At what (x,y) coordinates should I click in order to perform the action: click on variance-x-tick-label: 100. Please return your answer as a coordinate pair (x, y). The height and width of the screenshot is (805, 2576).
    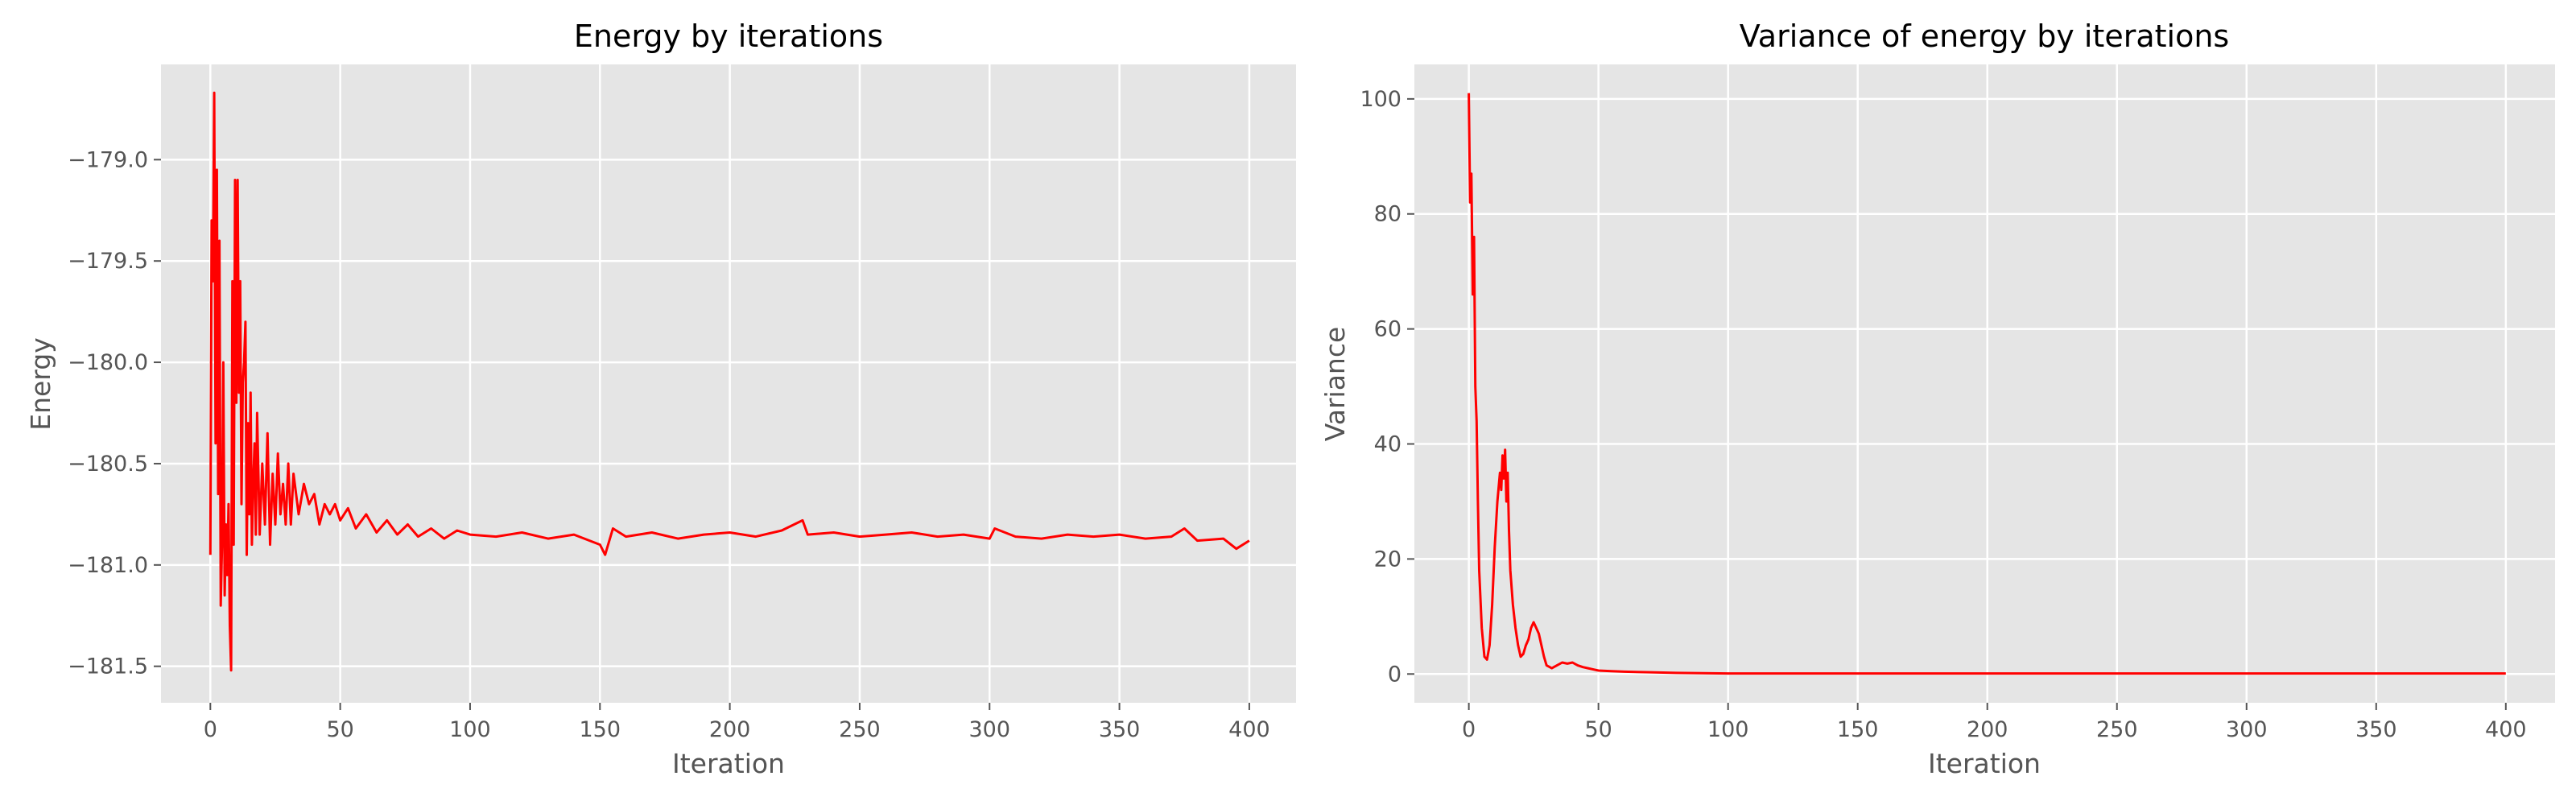
    Looking at the image, I should click on (1728, 729).